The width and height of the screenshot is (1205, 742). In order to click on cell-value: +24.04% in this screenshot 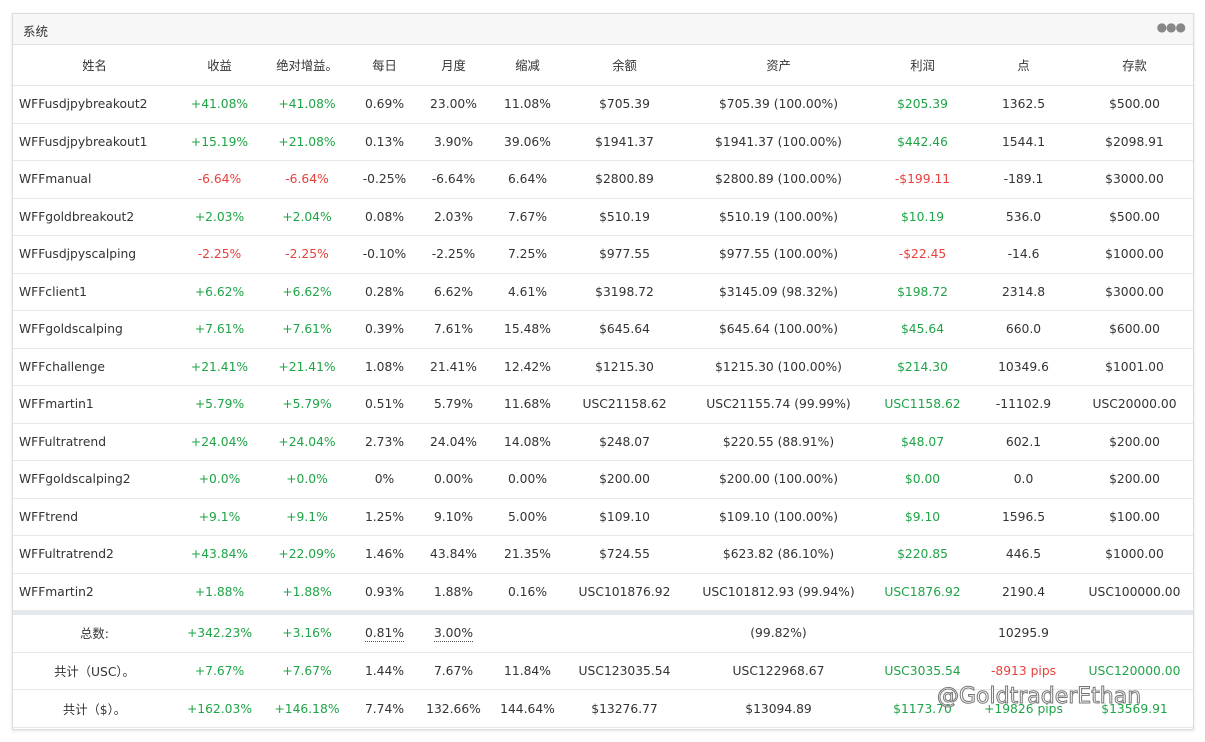, I will do `click(307, 441)`.